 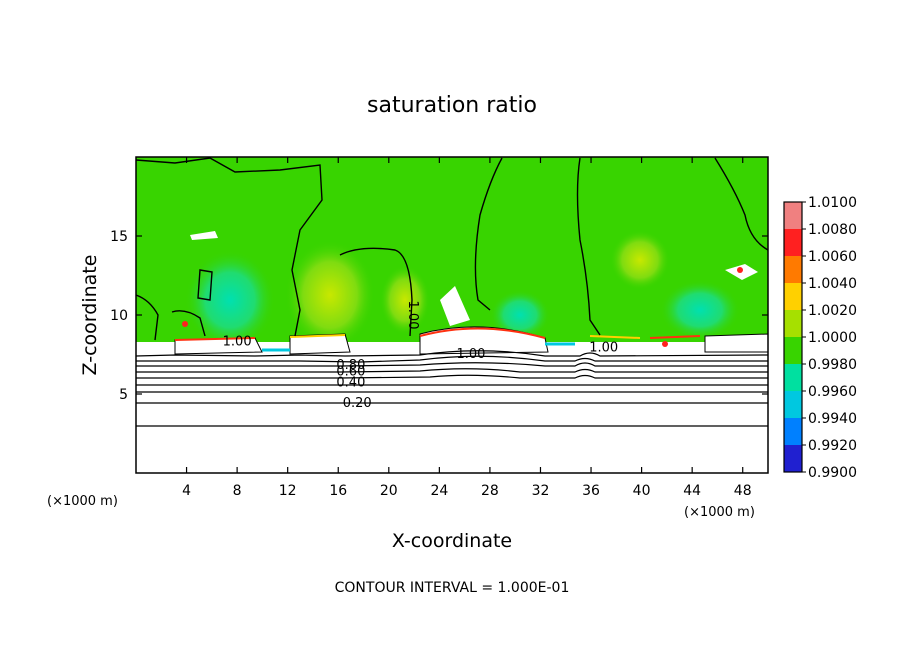 I want to click on colorbar-level-label: 0.9920, so click(x=832, y=446).